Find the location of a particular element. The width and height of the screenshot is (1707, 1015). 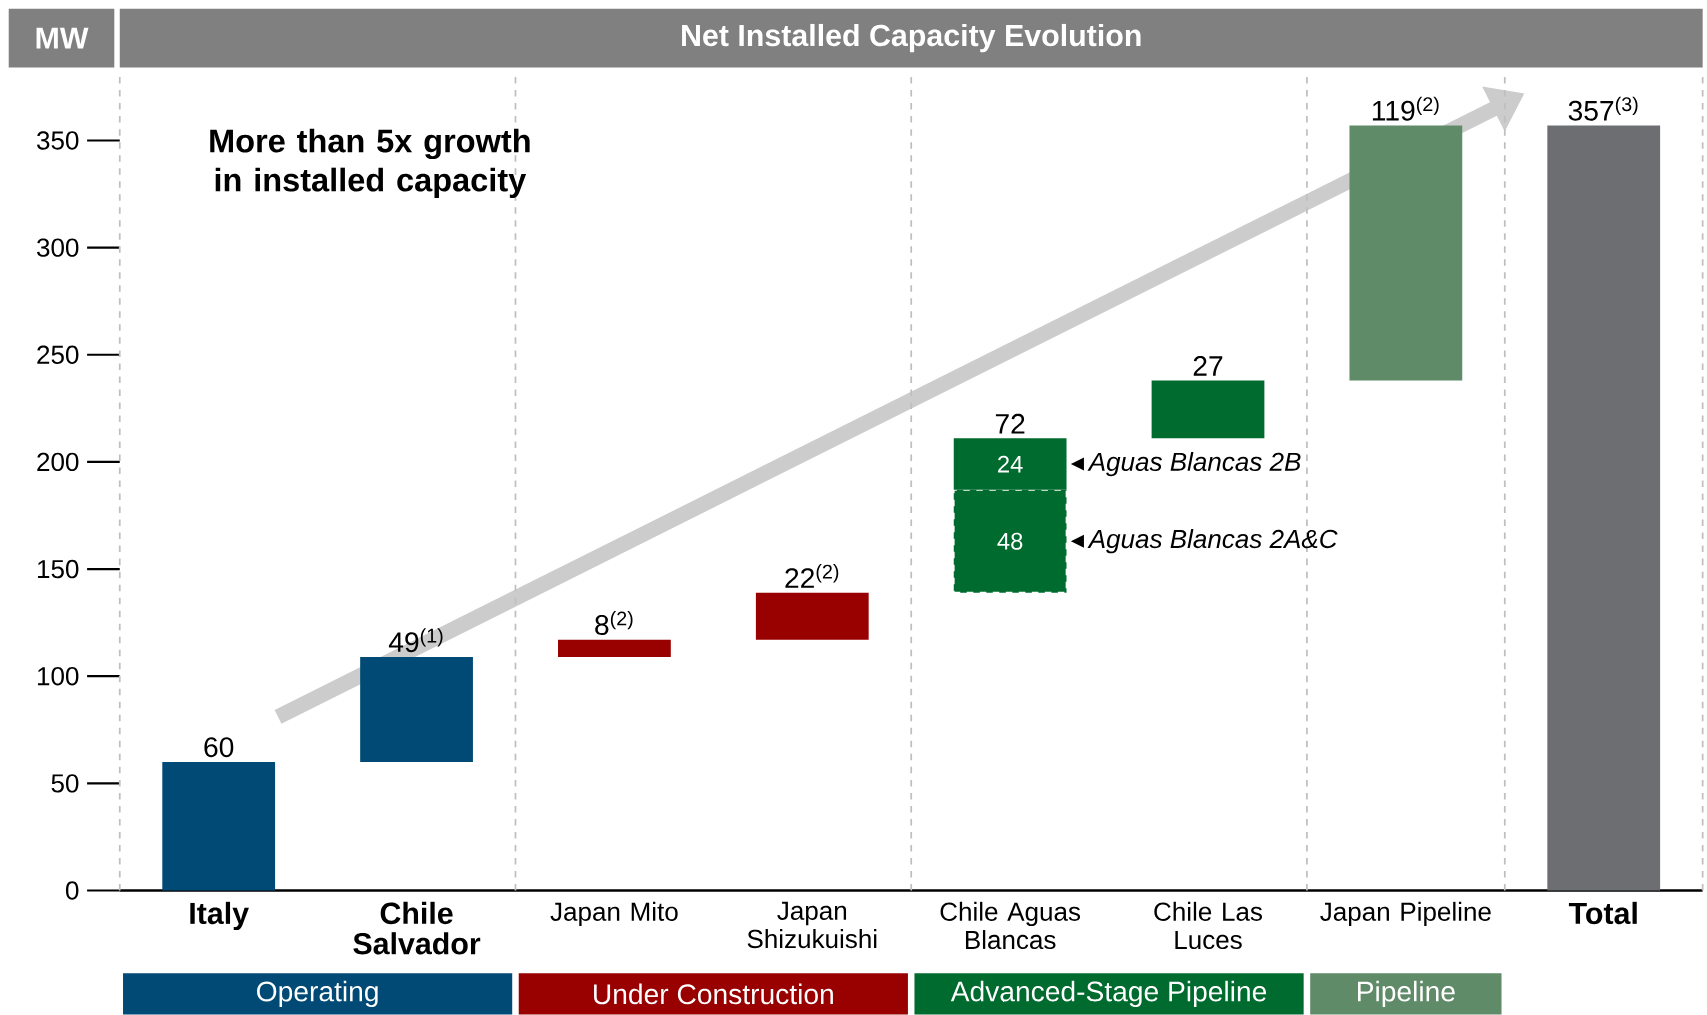

data-label: 357$^{(3)}$ is located at coordinates (1603, 108).